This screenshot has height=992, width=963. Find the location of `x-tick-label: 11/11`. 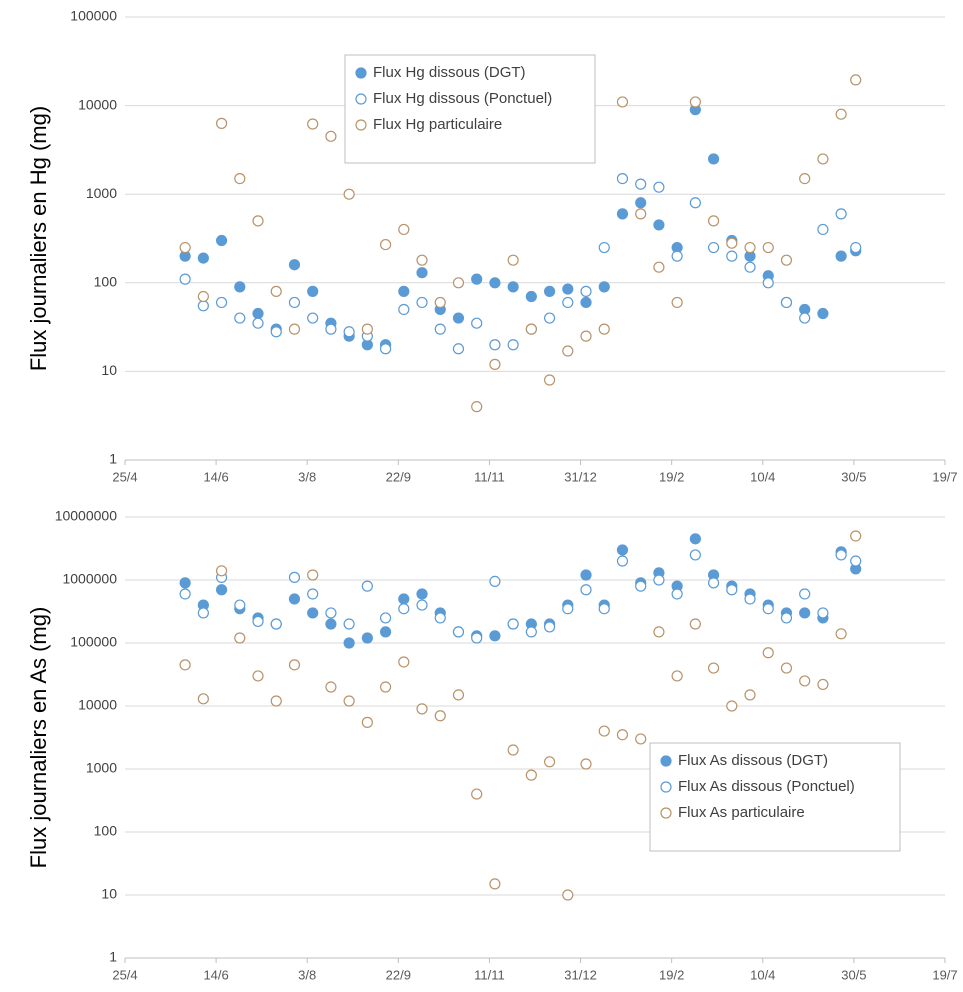

x-tick-label: 11/11 is located at coordinates (489, 974).